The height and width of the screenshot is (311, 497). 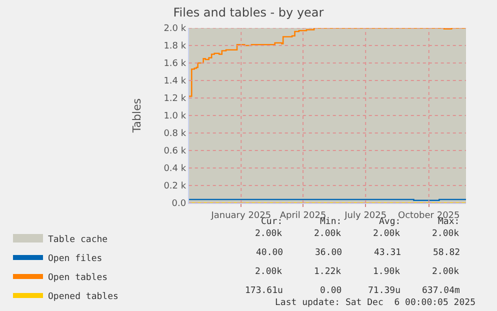 What do you see at coordinates (78, 278) in the screenshot?
I see `legend-label: Open tables` at bounding box center [78, 278].